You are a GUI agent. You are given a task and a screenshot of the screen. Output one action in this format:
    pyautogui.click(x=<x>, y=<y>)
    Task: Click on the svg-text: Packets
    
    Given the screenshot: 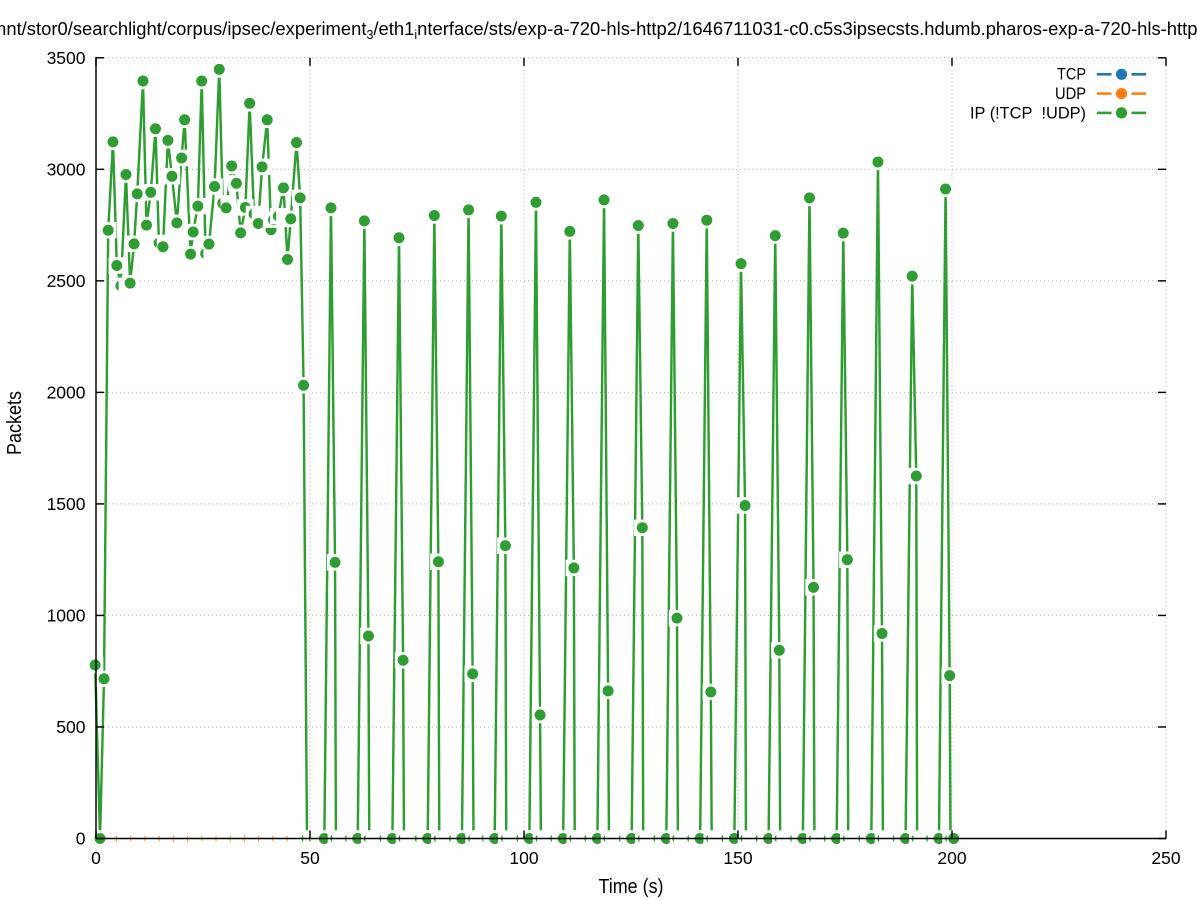 What is the action you would take?
    pyautogui.click(x=14, y=423)
    